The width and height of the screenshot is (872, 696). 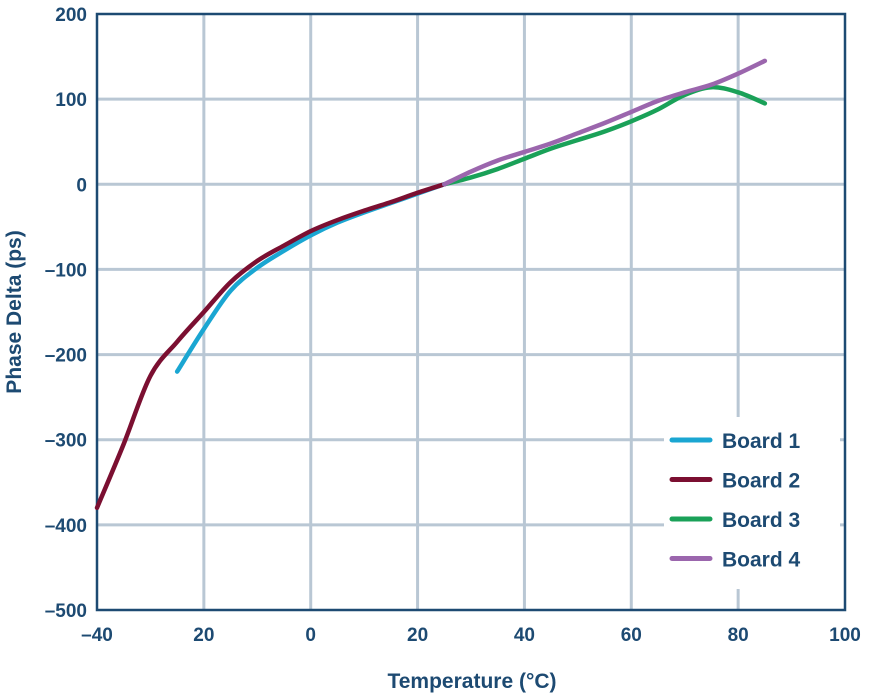 I want to click on x-tick-label: –40, so click(x=97, y=635).